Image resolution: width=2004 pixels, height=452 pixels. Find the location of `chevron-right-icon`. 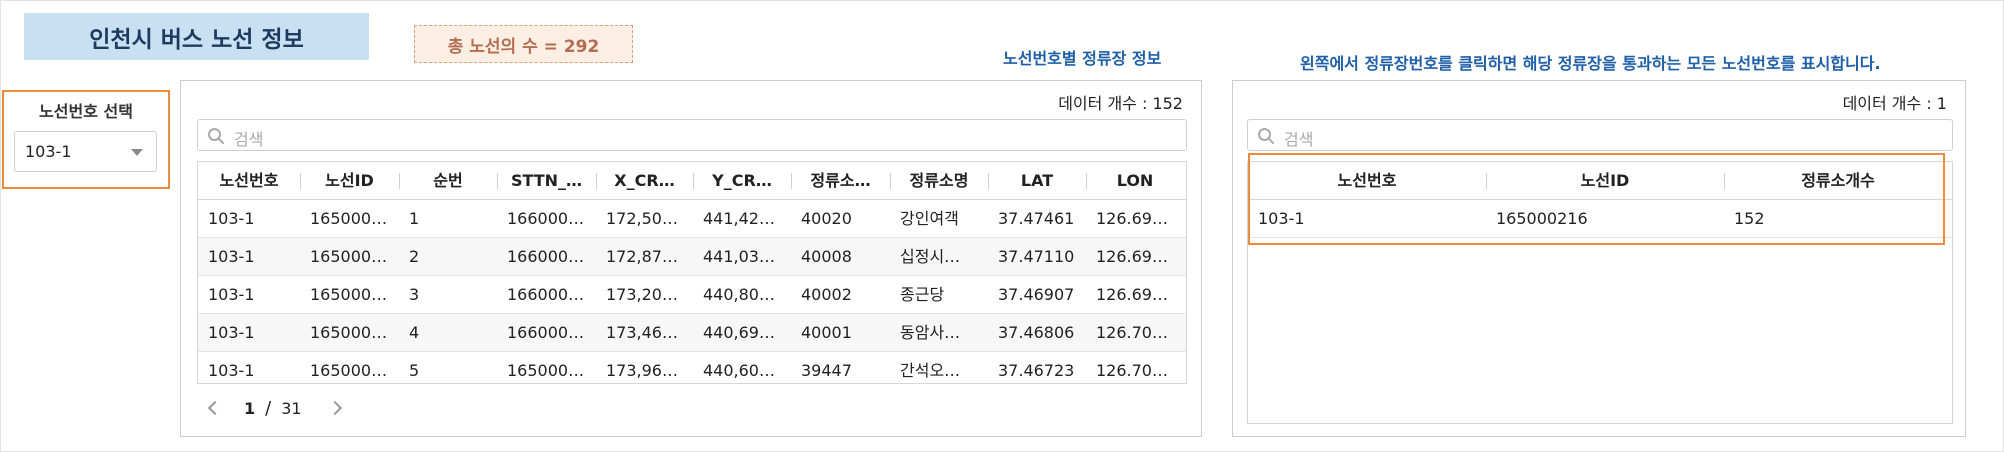

chevron-right-icon is located at coordinates (334, 408).